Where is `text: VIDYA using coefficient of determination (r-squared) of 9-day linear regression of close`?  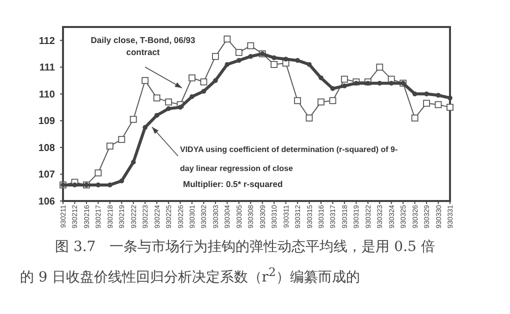 text: VIDYA using coefficient of determination (r-squared) of 9-day linear regression of close is located at coordinates (289, 159).